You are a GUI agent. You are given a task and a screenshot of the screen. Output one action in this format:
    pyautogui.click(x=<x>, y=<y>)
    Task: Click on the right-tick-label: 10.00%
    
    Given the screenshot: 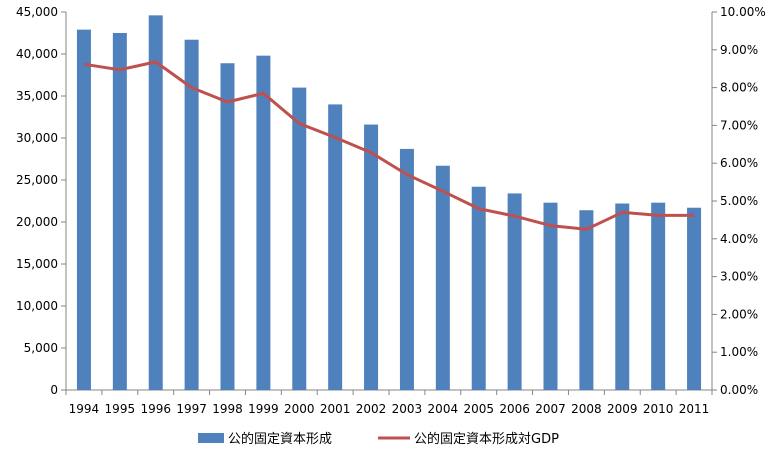 What is the action you would take?
    pyautogui.click(x=743, y=12)
    